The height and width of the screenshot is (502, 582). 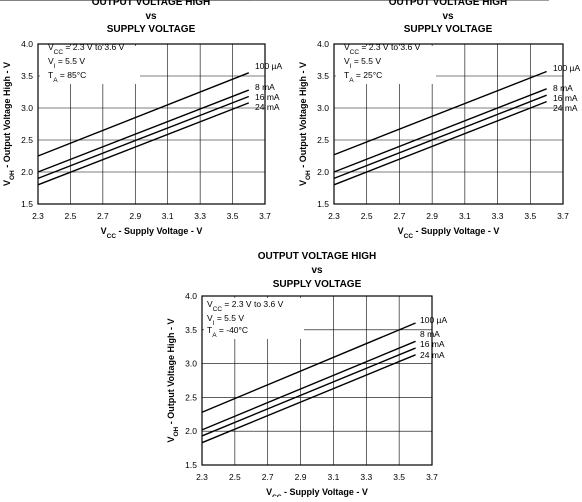 What do you see at coordinates (227, 332) in the screenshot?
I see `test-condition-label: TA = -40°C` at bounding box center [227, 332].